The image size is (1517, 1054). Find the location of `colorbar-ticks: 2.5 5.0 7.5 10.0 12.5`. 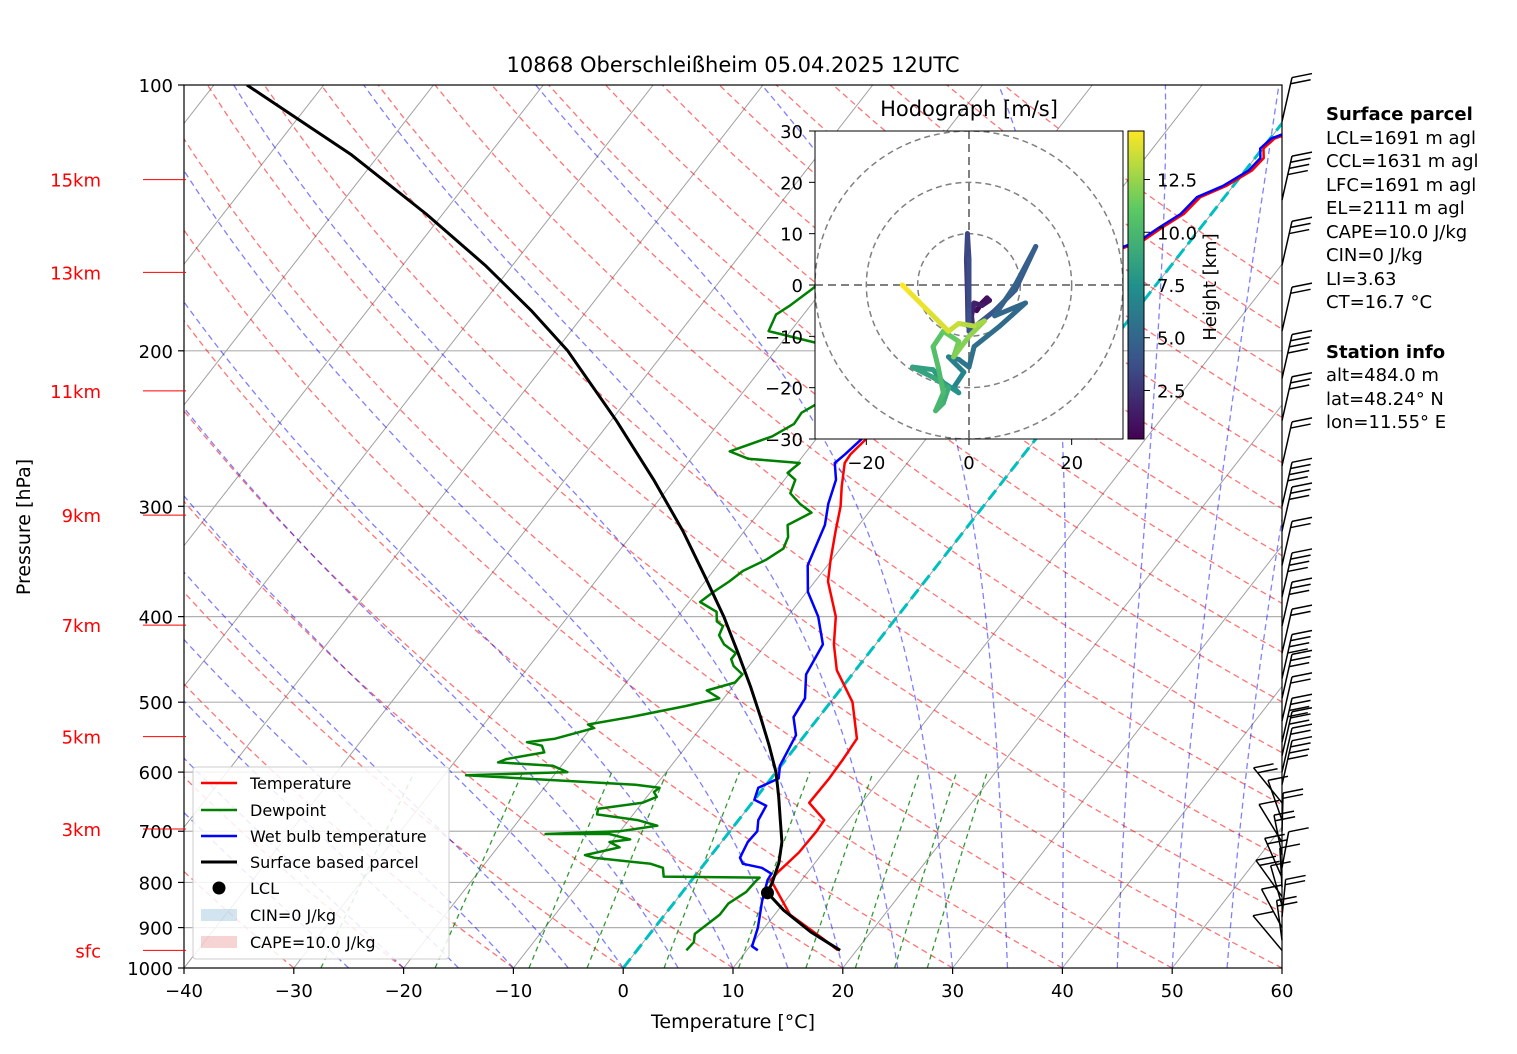

colorbar-ticks: 2.5 5.0 7.5 10.0 12.5 is located at coordinates (1170, 286).